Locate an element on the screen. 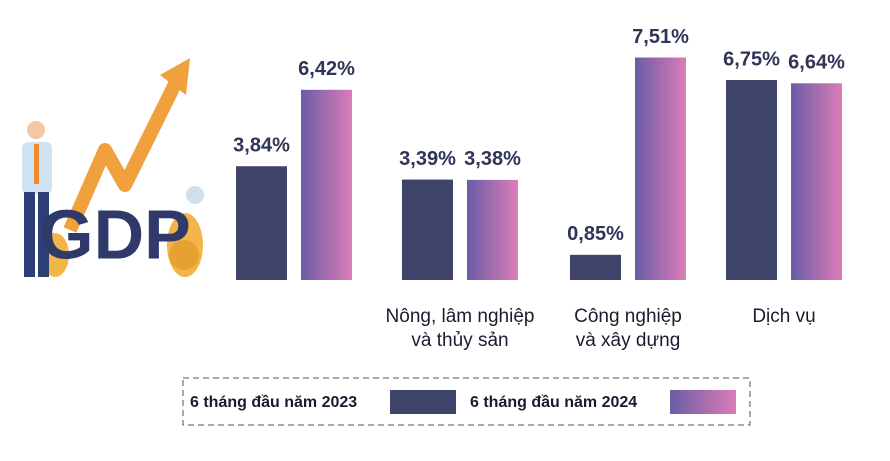 Image resolution: width=890 pixels, height=461 pixels. category-label: Nông, lâm nghiệp và thủy sản is located at coordinates (460, 328).